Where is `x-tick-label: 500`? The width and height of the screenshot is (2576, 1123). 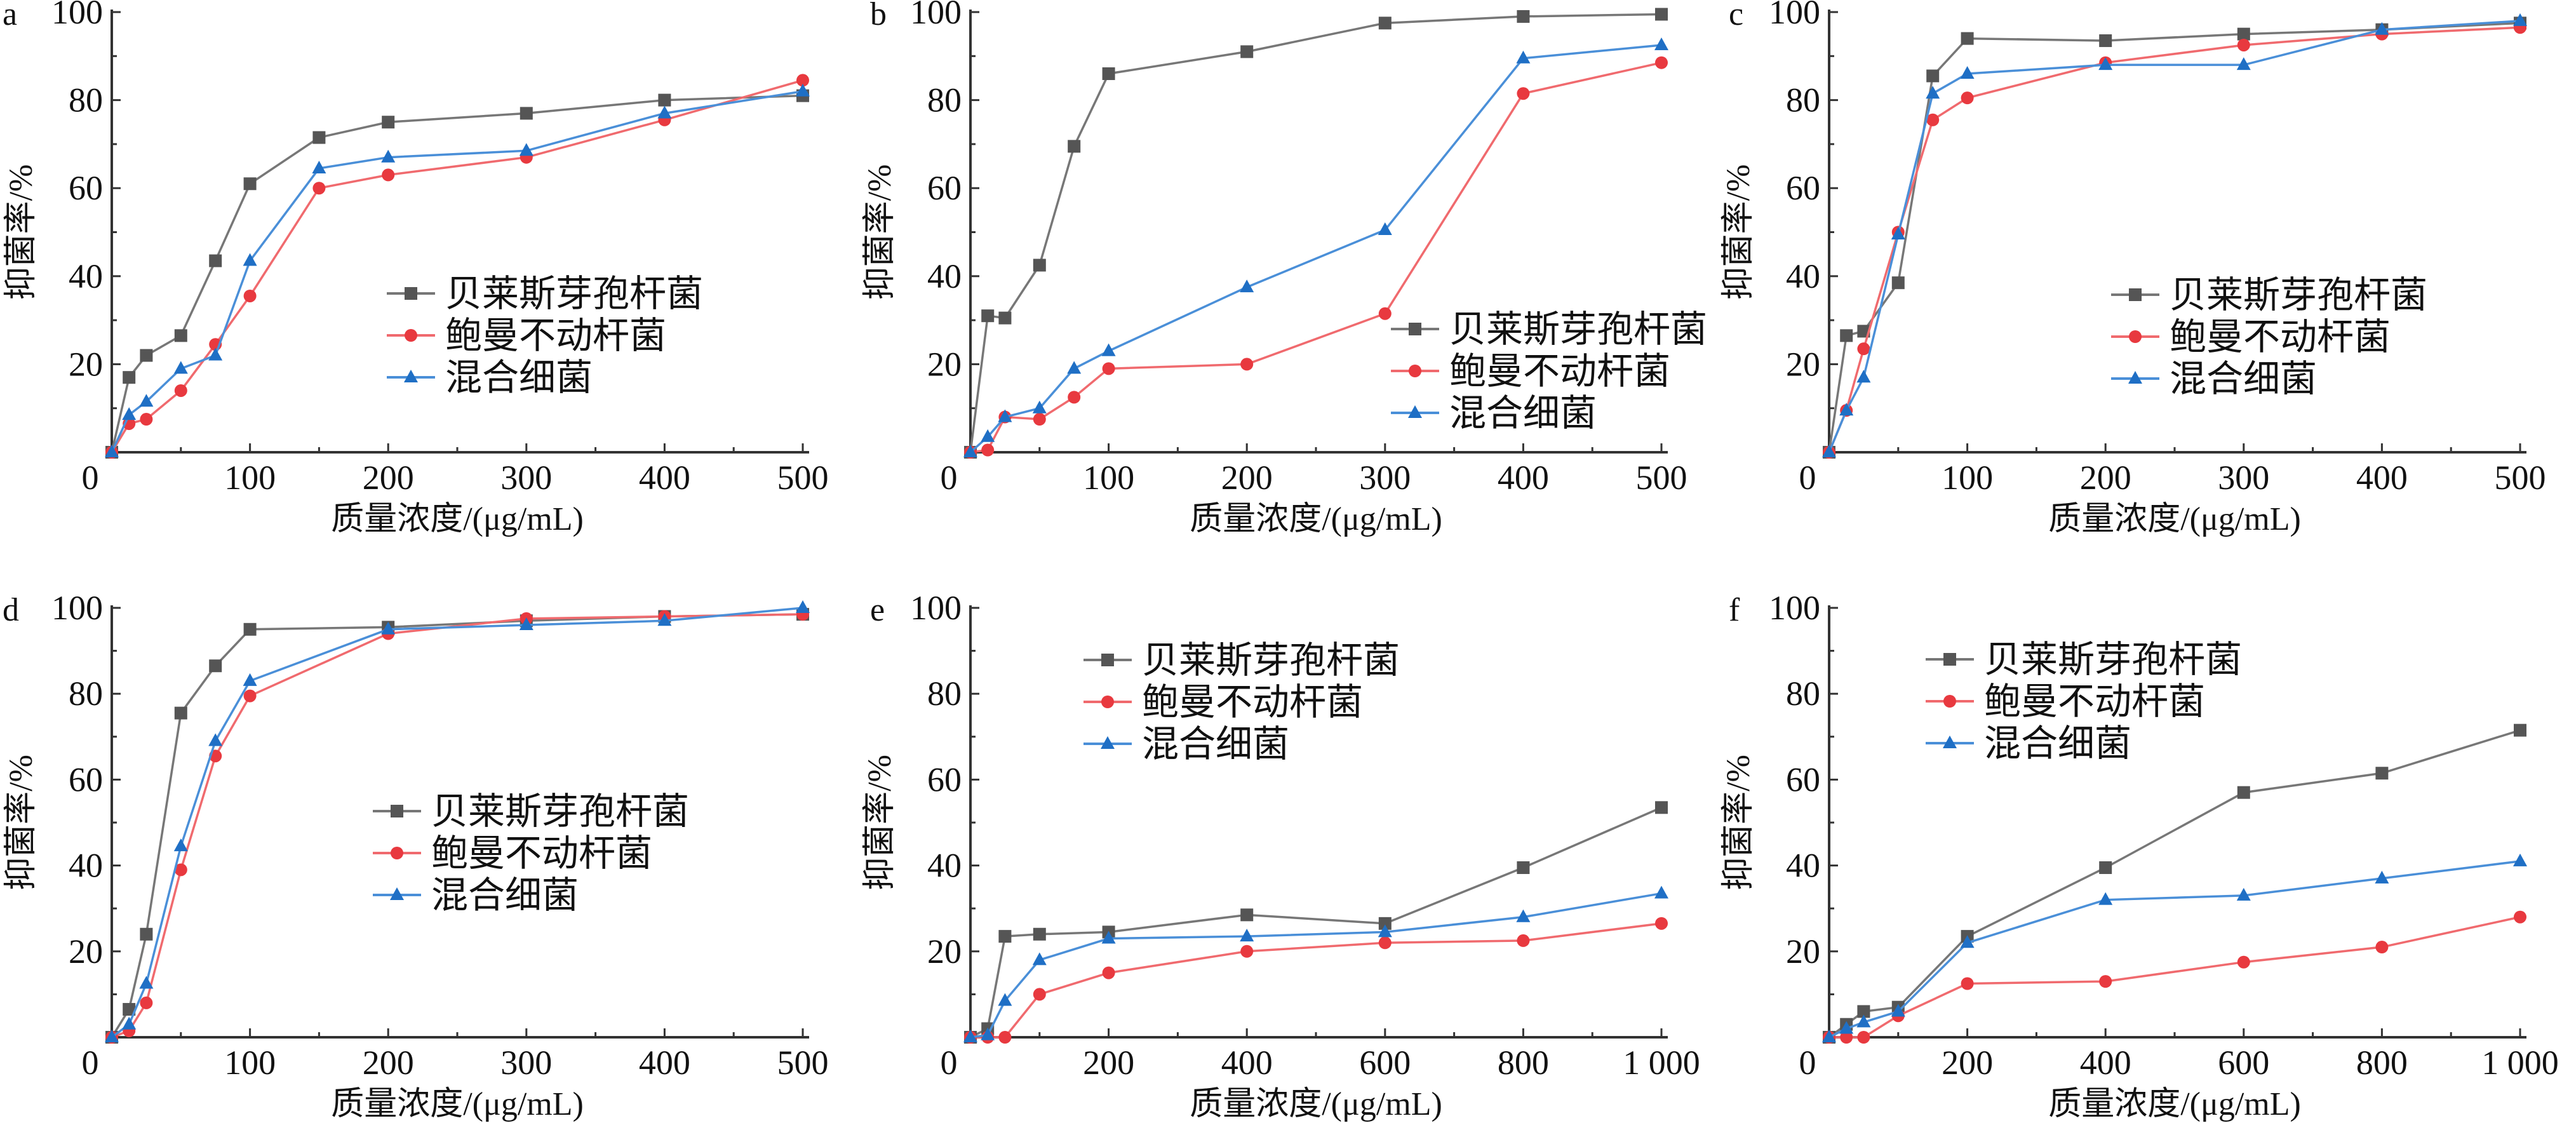
x-tick-label: 500 is located at coordinates (1661, 478).